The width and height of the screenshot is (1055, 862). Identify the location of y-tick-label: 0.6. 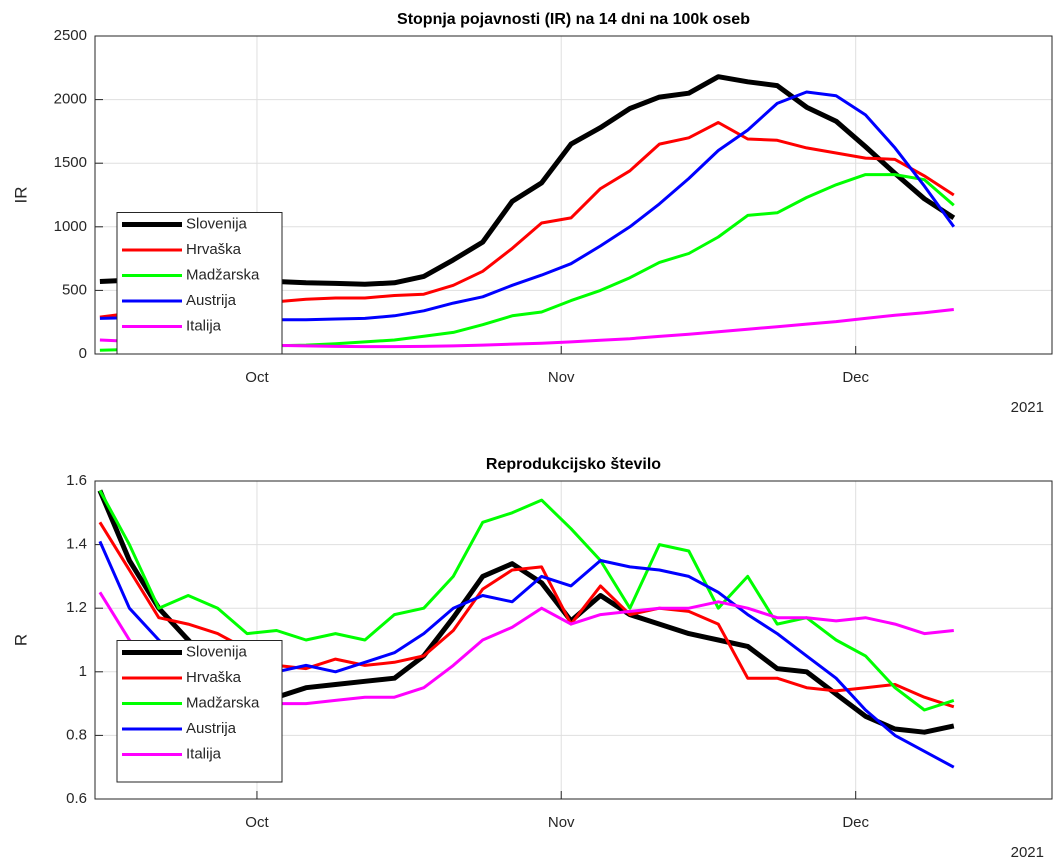
(76, 798).